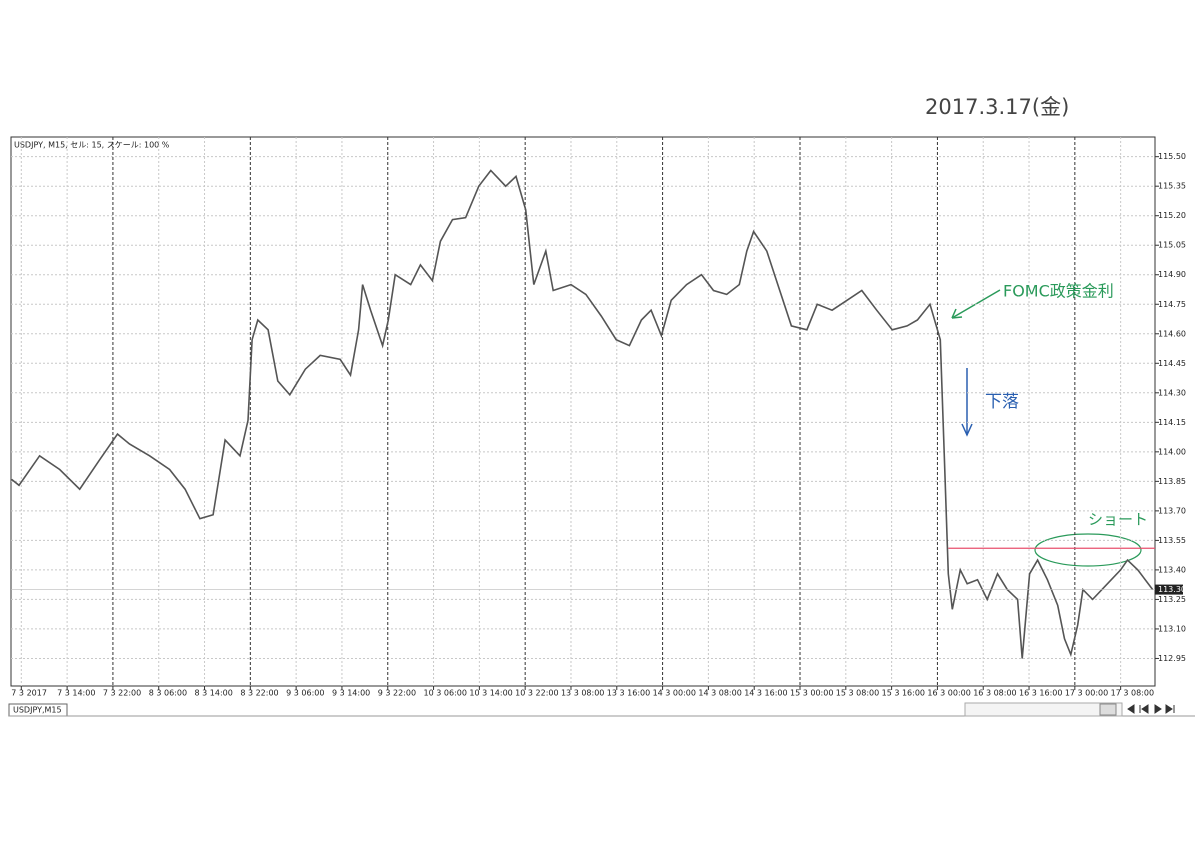 This screenshot has width=1200, height=848. I want to click on y-tick-label: 113.55, so click(1172, 540).